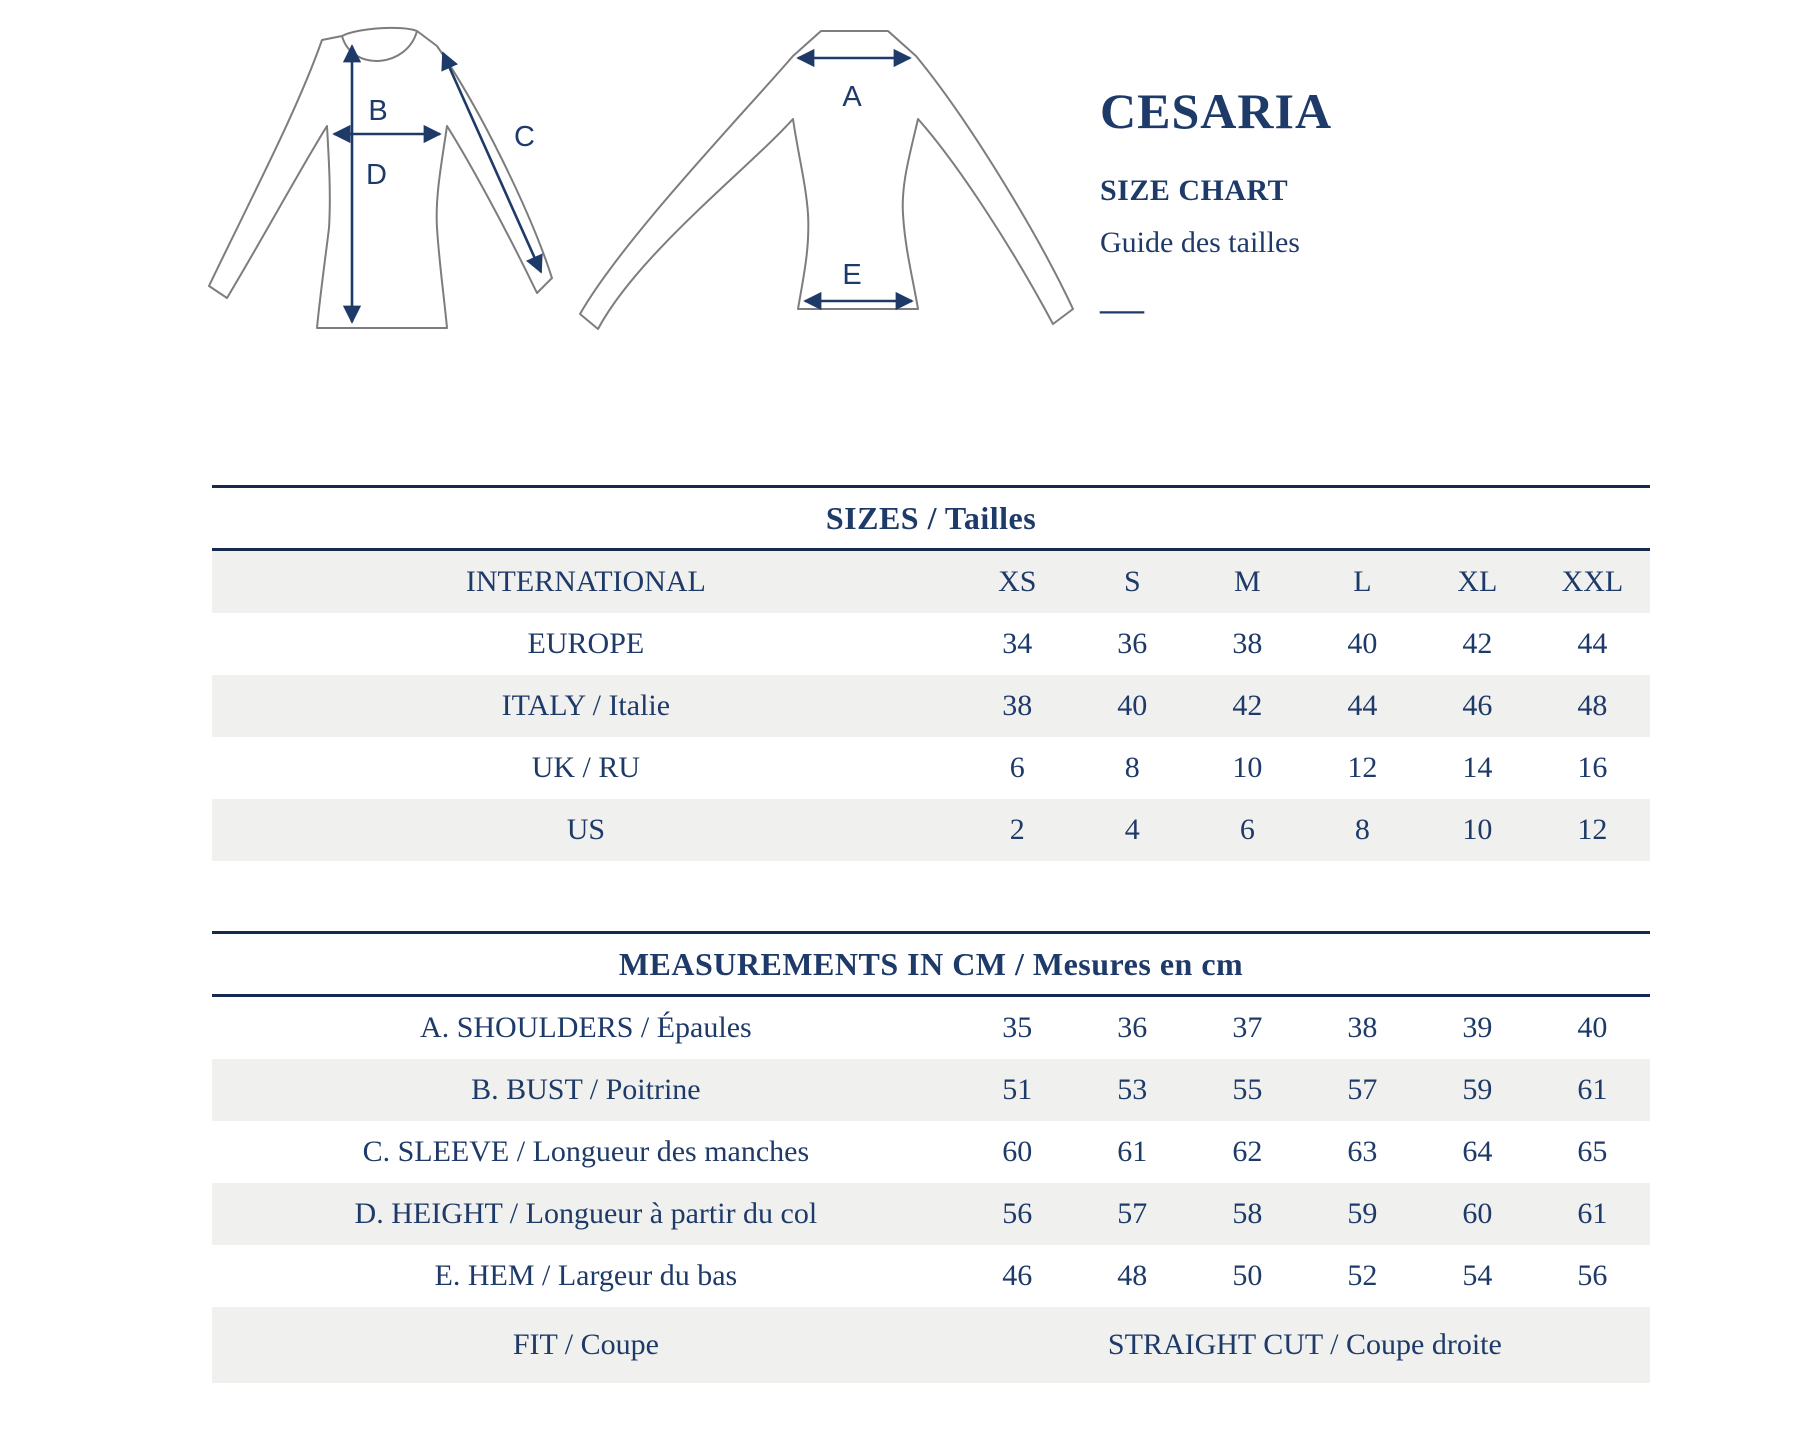 The width and height of the screenshot is (1800, 1453). Describe the element at coordinates (1017, 1089) in the screenshot. I see `size-value-cell: 51` at that location.